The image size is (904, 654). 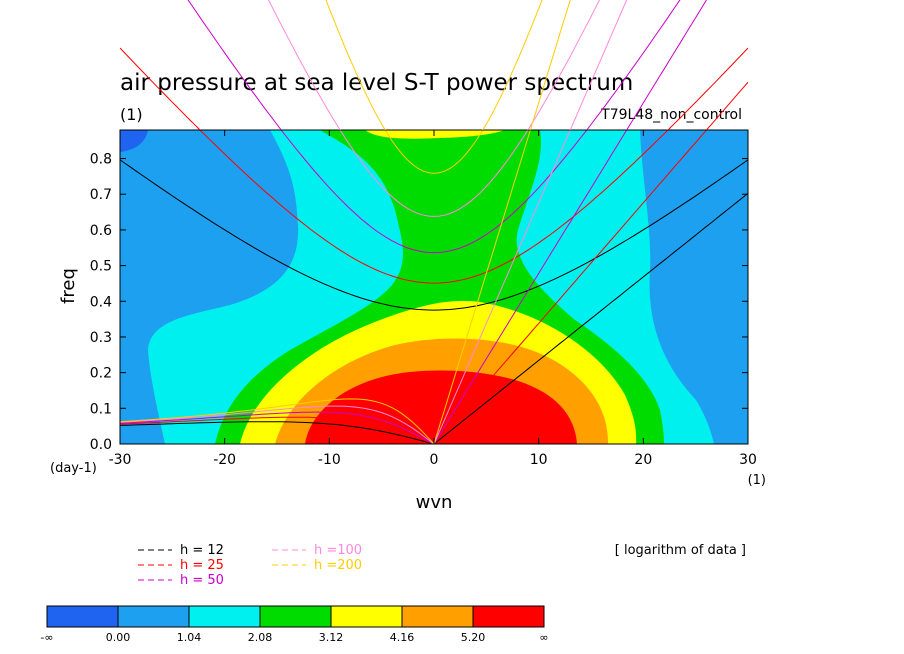 I want to click on ig-curve-h50, so click(x=434, y=192).